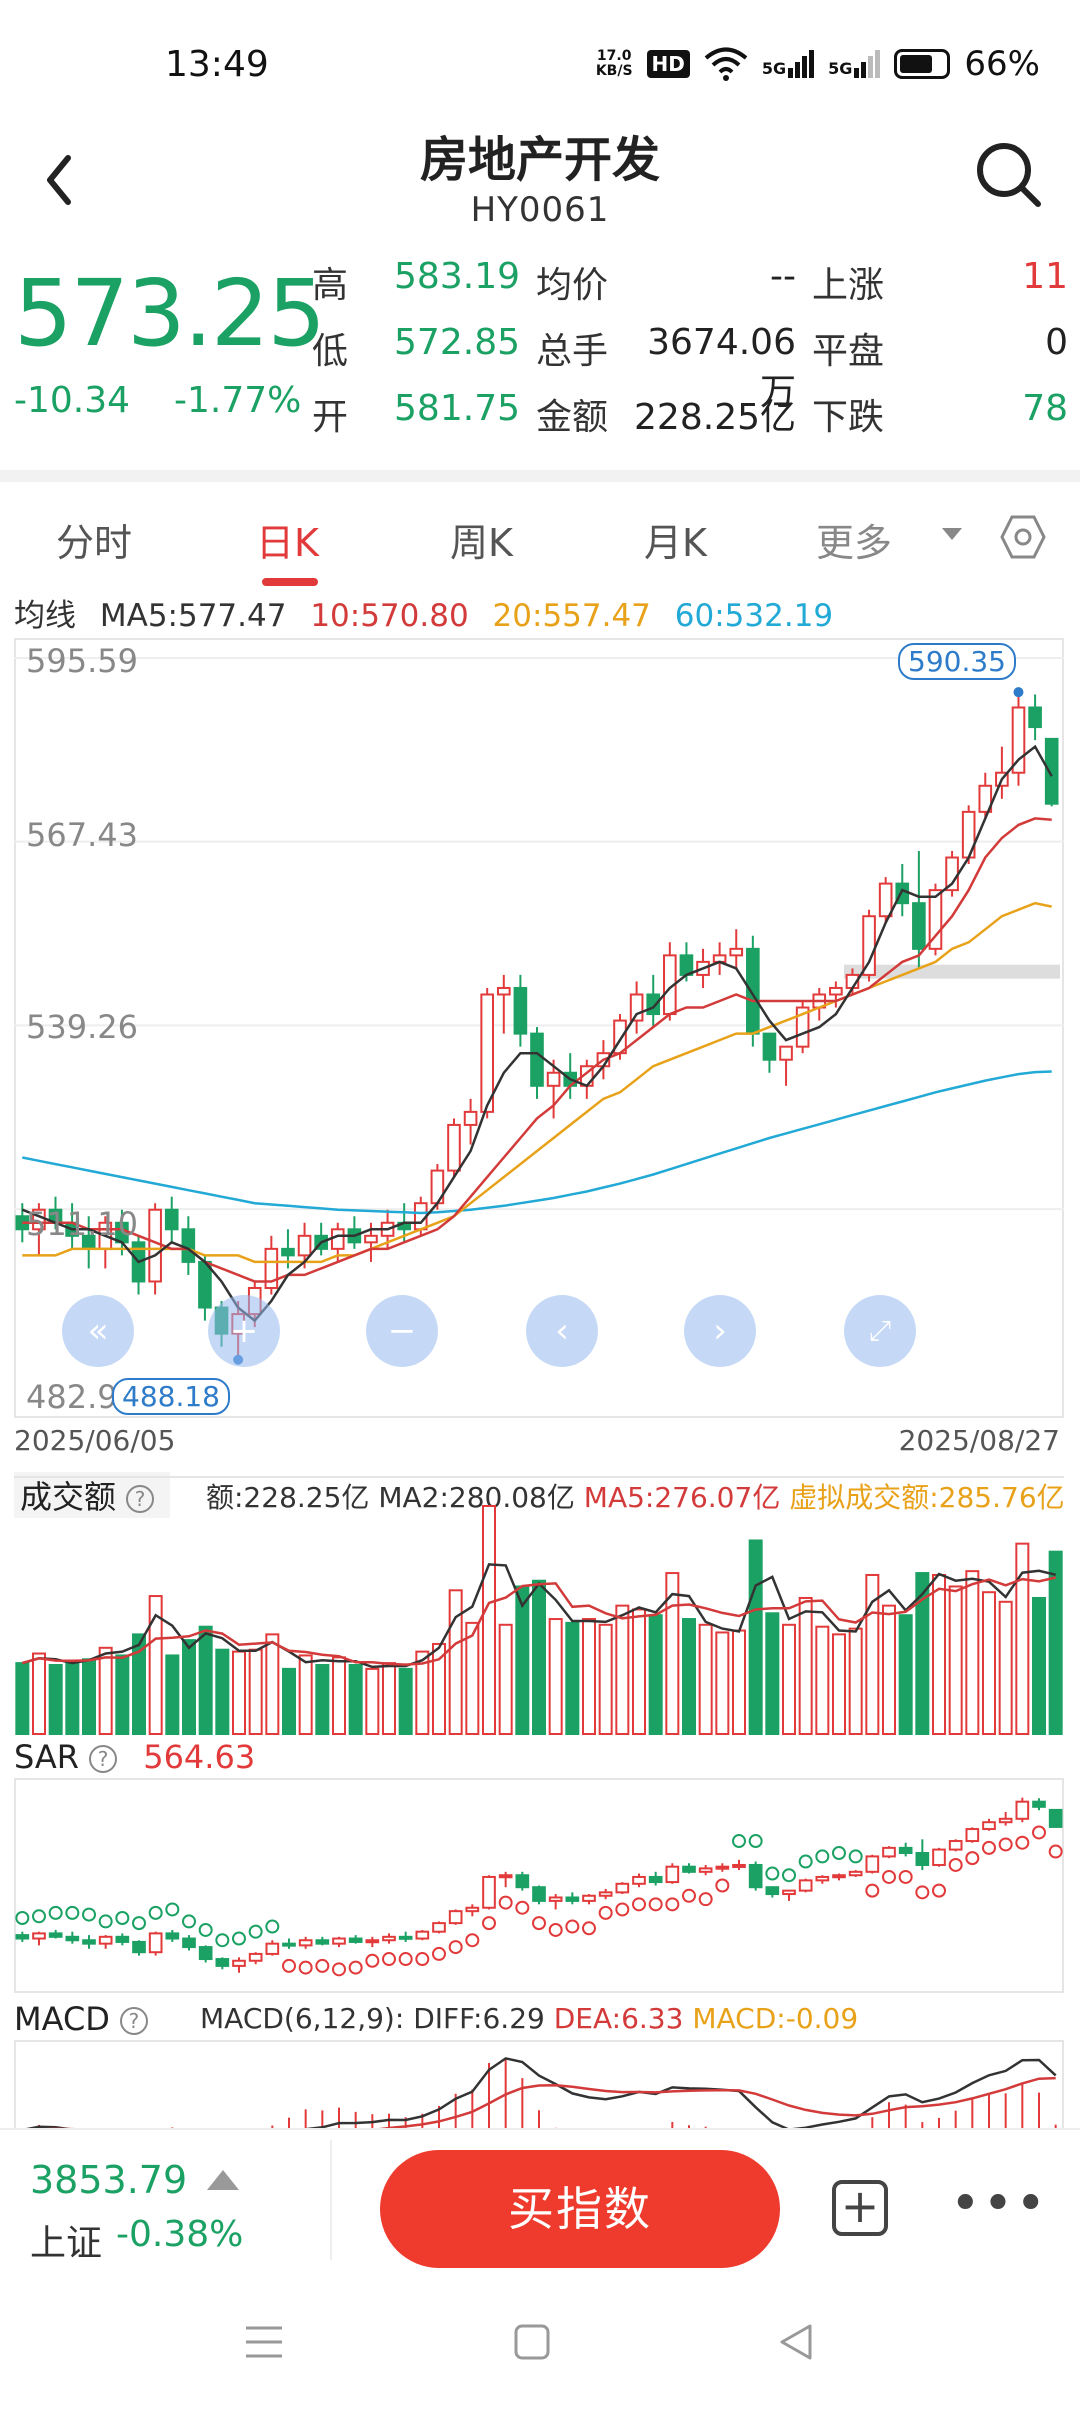  What do you see at coordinates (572, 285) in the screenshot?
I see `avg-label: 均价` at bounding box center [572, 285].